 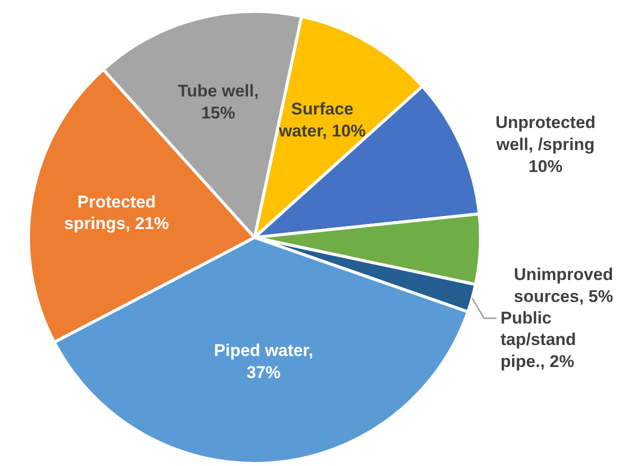 I want to click on slice-label: Unimproved sources, 5%, so click(x=564, y=285).